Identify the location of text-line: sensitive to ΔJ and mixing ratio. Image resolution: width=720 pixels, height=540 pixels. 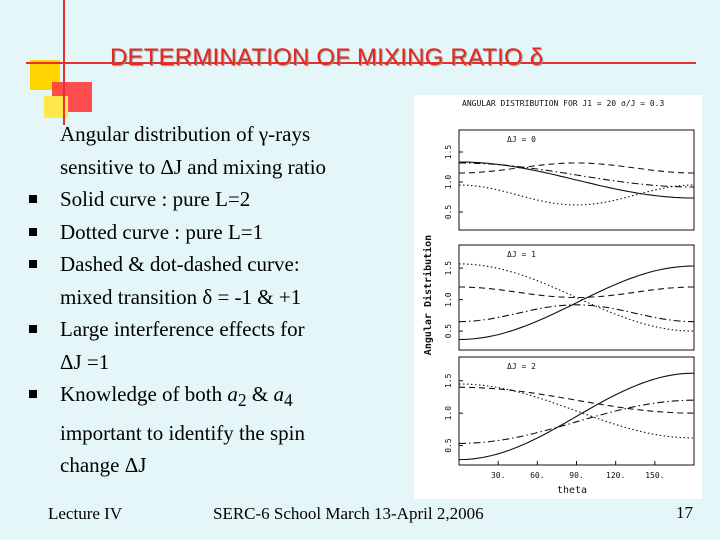
(232, 167).